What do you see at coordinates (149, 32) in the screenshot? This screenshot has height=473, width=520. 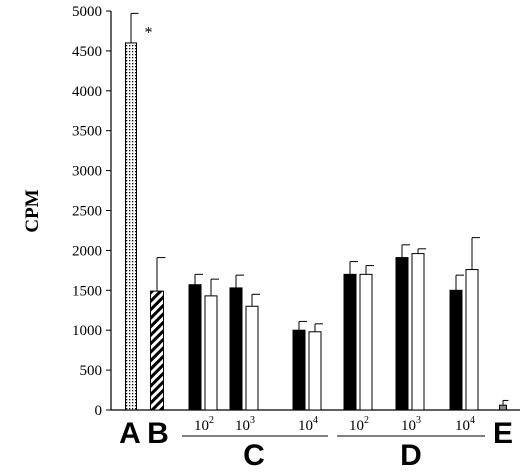 I see `significance-marker: *` at bounding box center [149, 32].